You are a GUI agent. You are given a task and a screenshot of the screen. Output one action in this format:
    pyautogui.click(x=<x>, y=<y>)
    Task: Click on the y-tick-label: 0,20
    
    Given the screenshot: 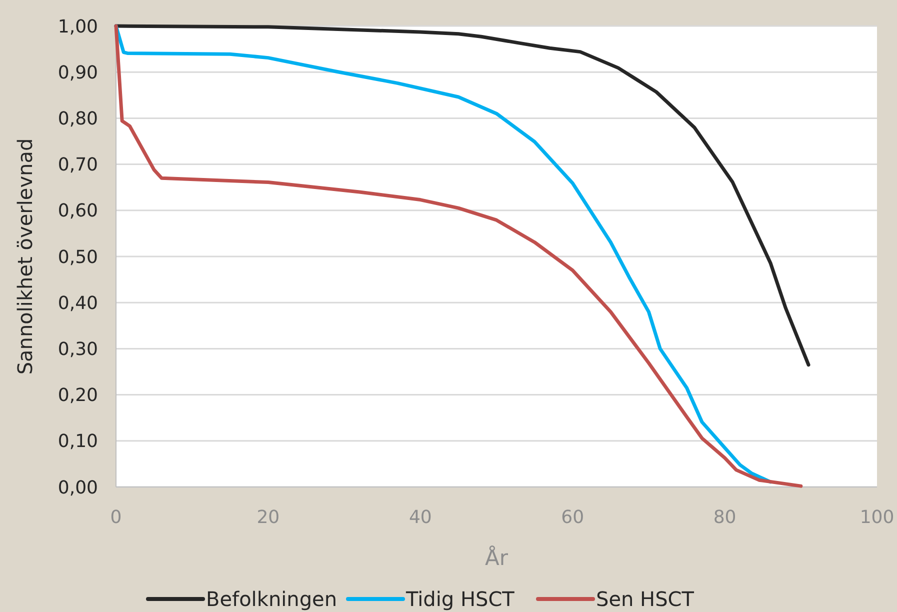 What is the action you would take?
    pyautogui.click(x=78, y=395)
    